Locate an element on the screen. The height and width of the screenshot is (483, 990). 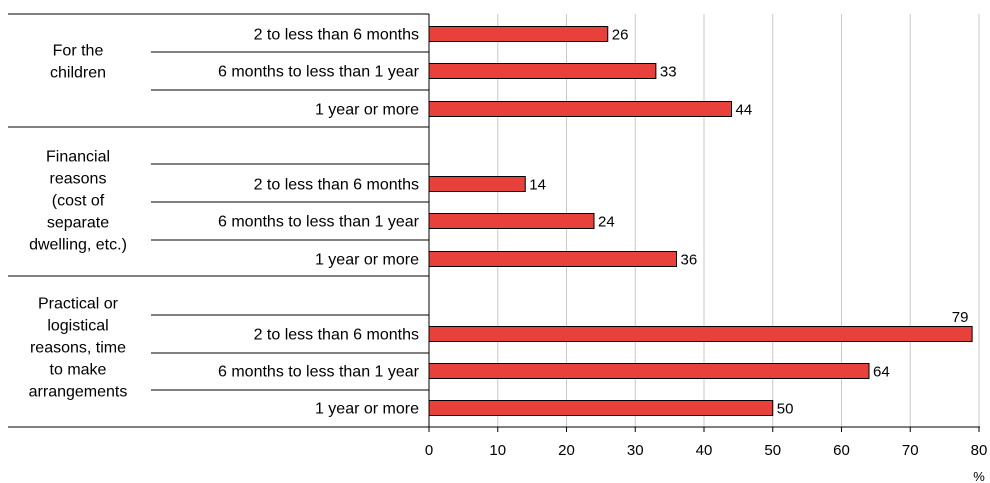
x-tick-label: 0 is located at coordinates (429, 450).